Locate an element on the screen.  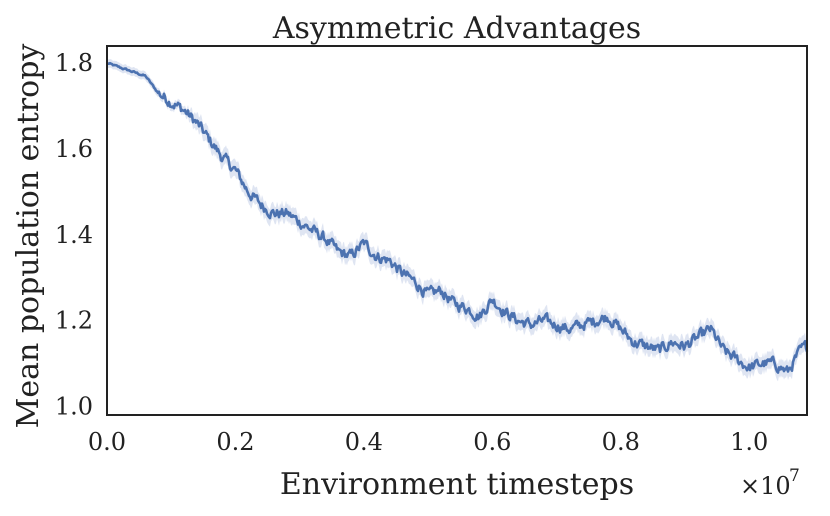
x-tick-label: 1.0 is located at coordinates (749, 442).